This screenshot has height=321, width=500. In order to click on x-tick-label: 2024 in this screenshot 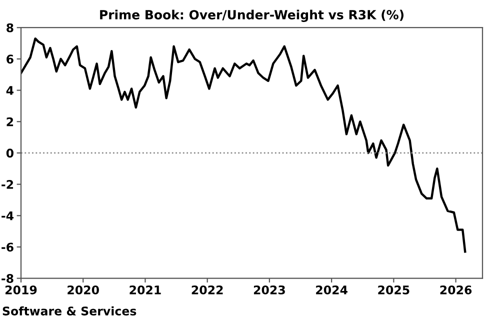, I will do `click(332, 289)`.